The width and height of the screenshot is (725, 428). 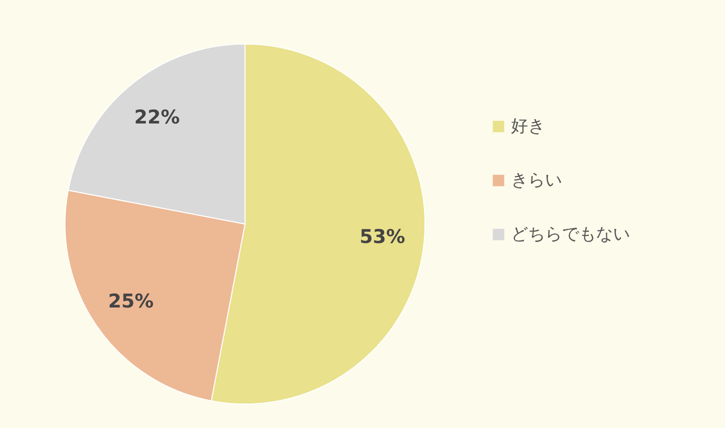 What do you see at coordinates (131, 301) in the screenshot?
I see `data-label: 25%` at bounding box center [131, 301].